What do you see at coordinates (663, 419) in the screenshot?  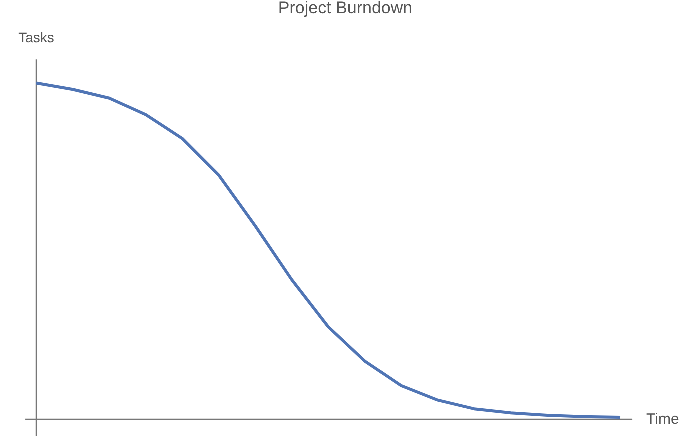 I see `x-axis-title: Time` at bounding box center [663, 419].